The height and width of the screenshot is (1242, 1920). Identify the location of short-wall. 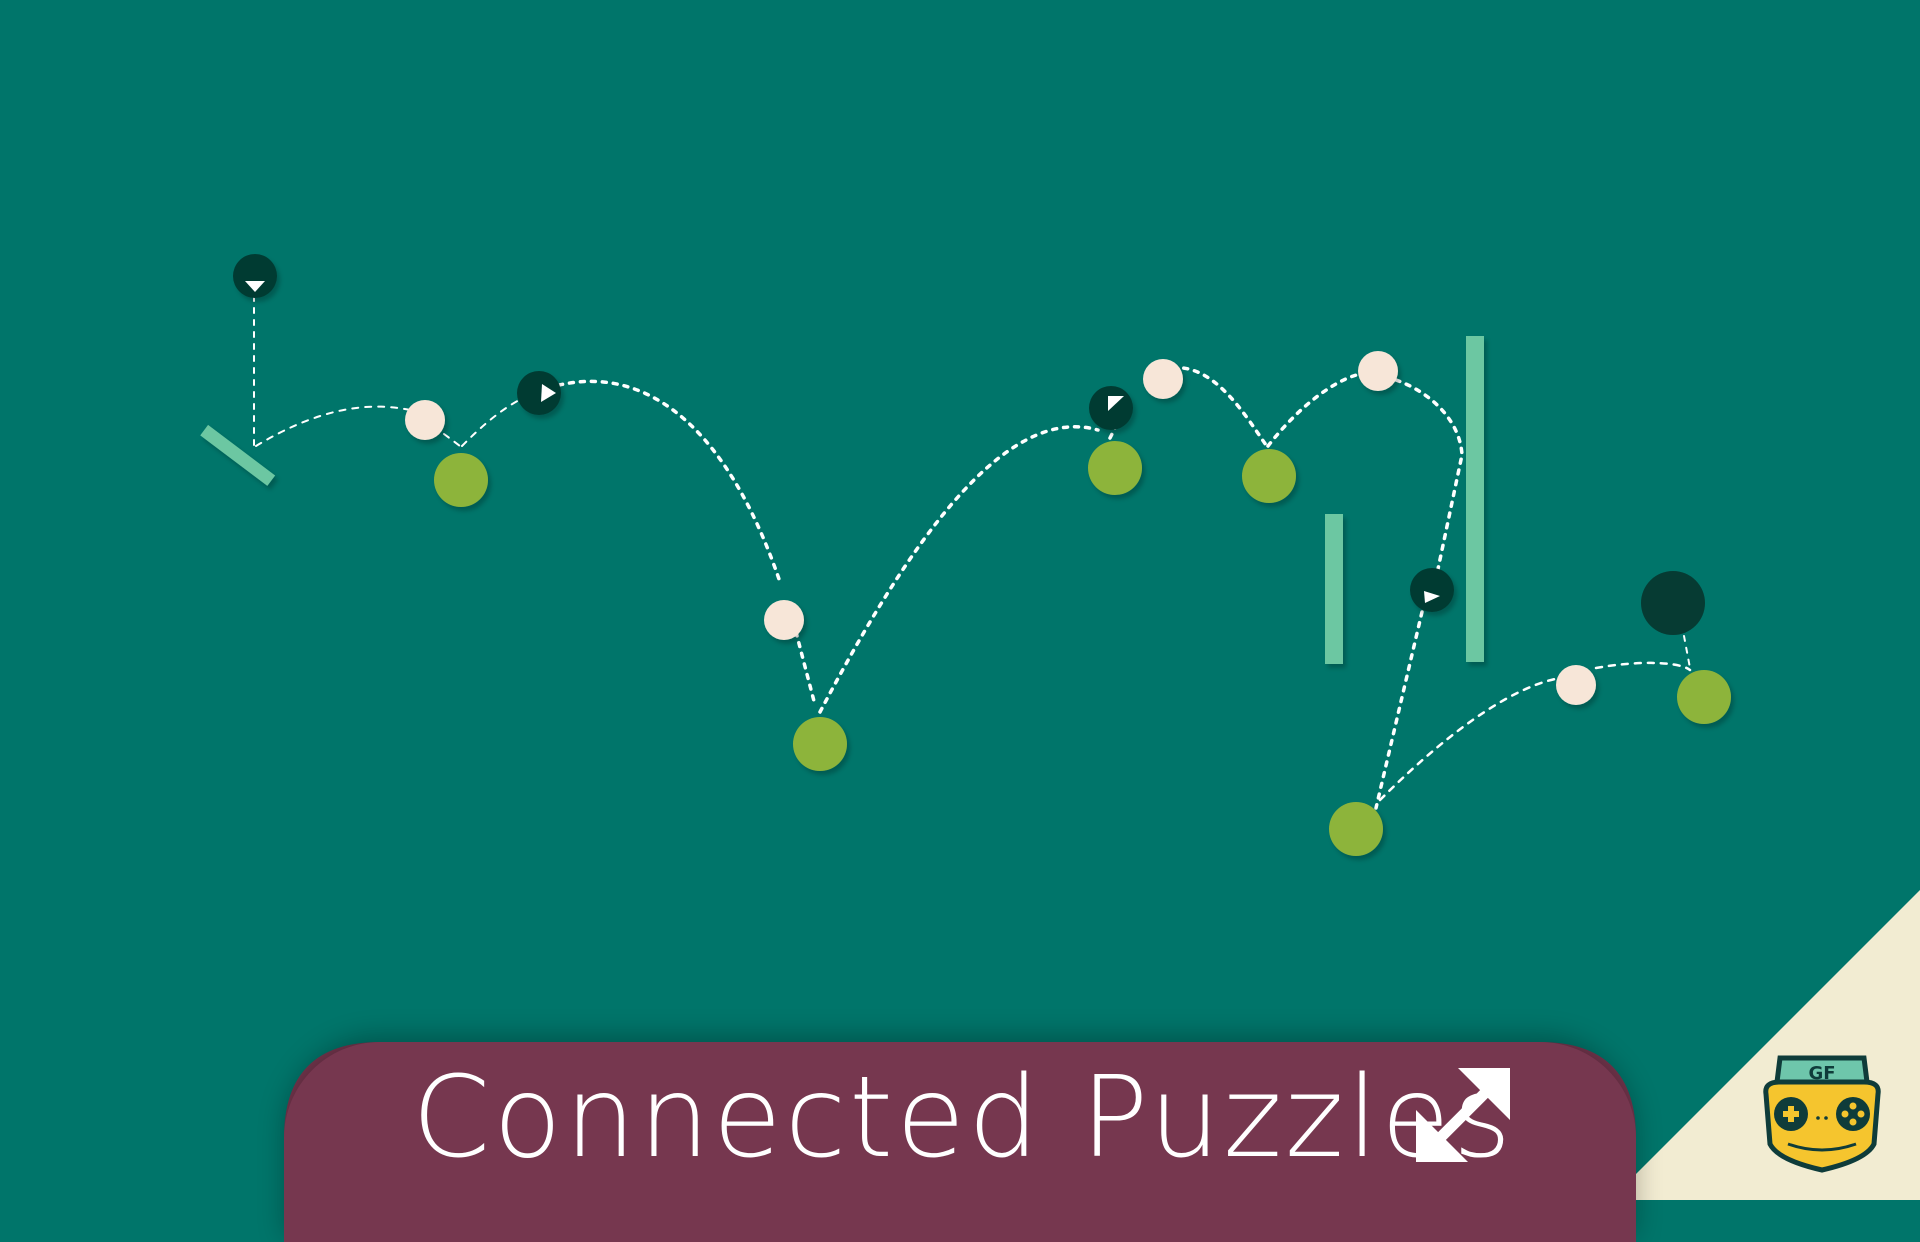
(1334, 589).